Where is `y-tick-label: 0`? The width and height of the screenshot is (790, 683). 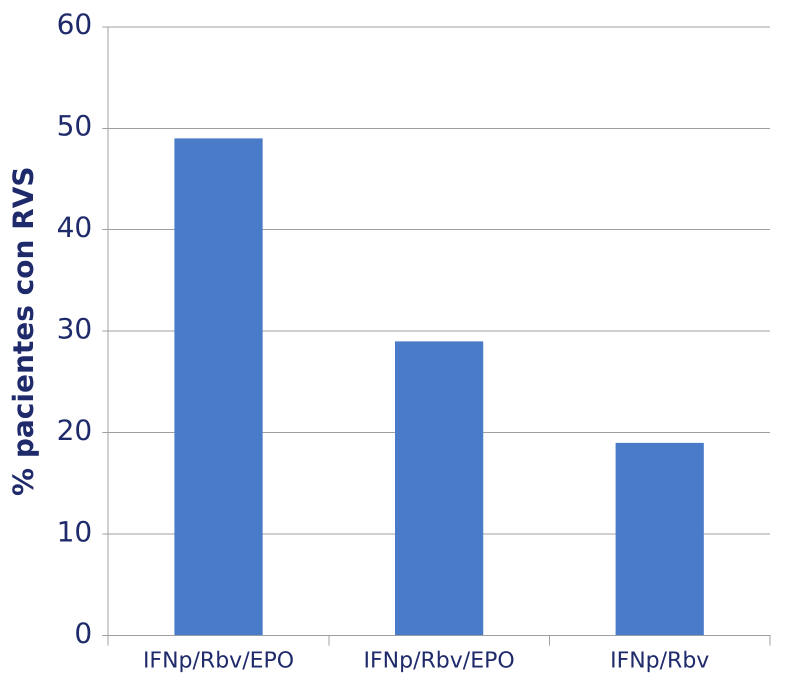
y-tick-label: 0 is located at coordinates (83, 633).